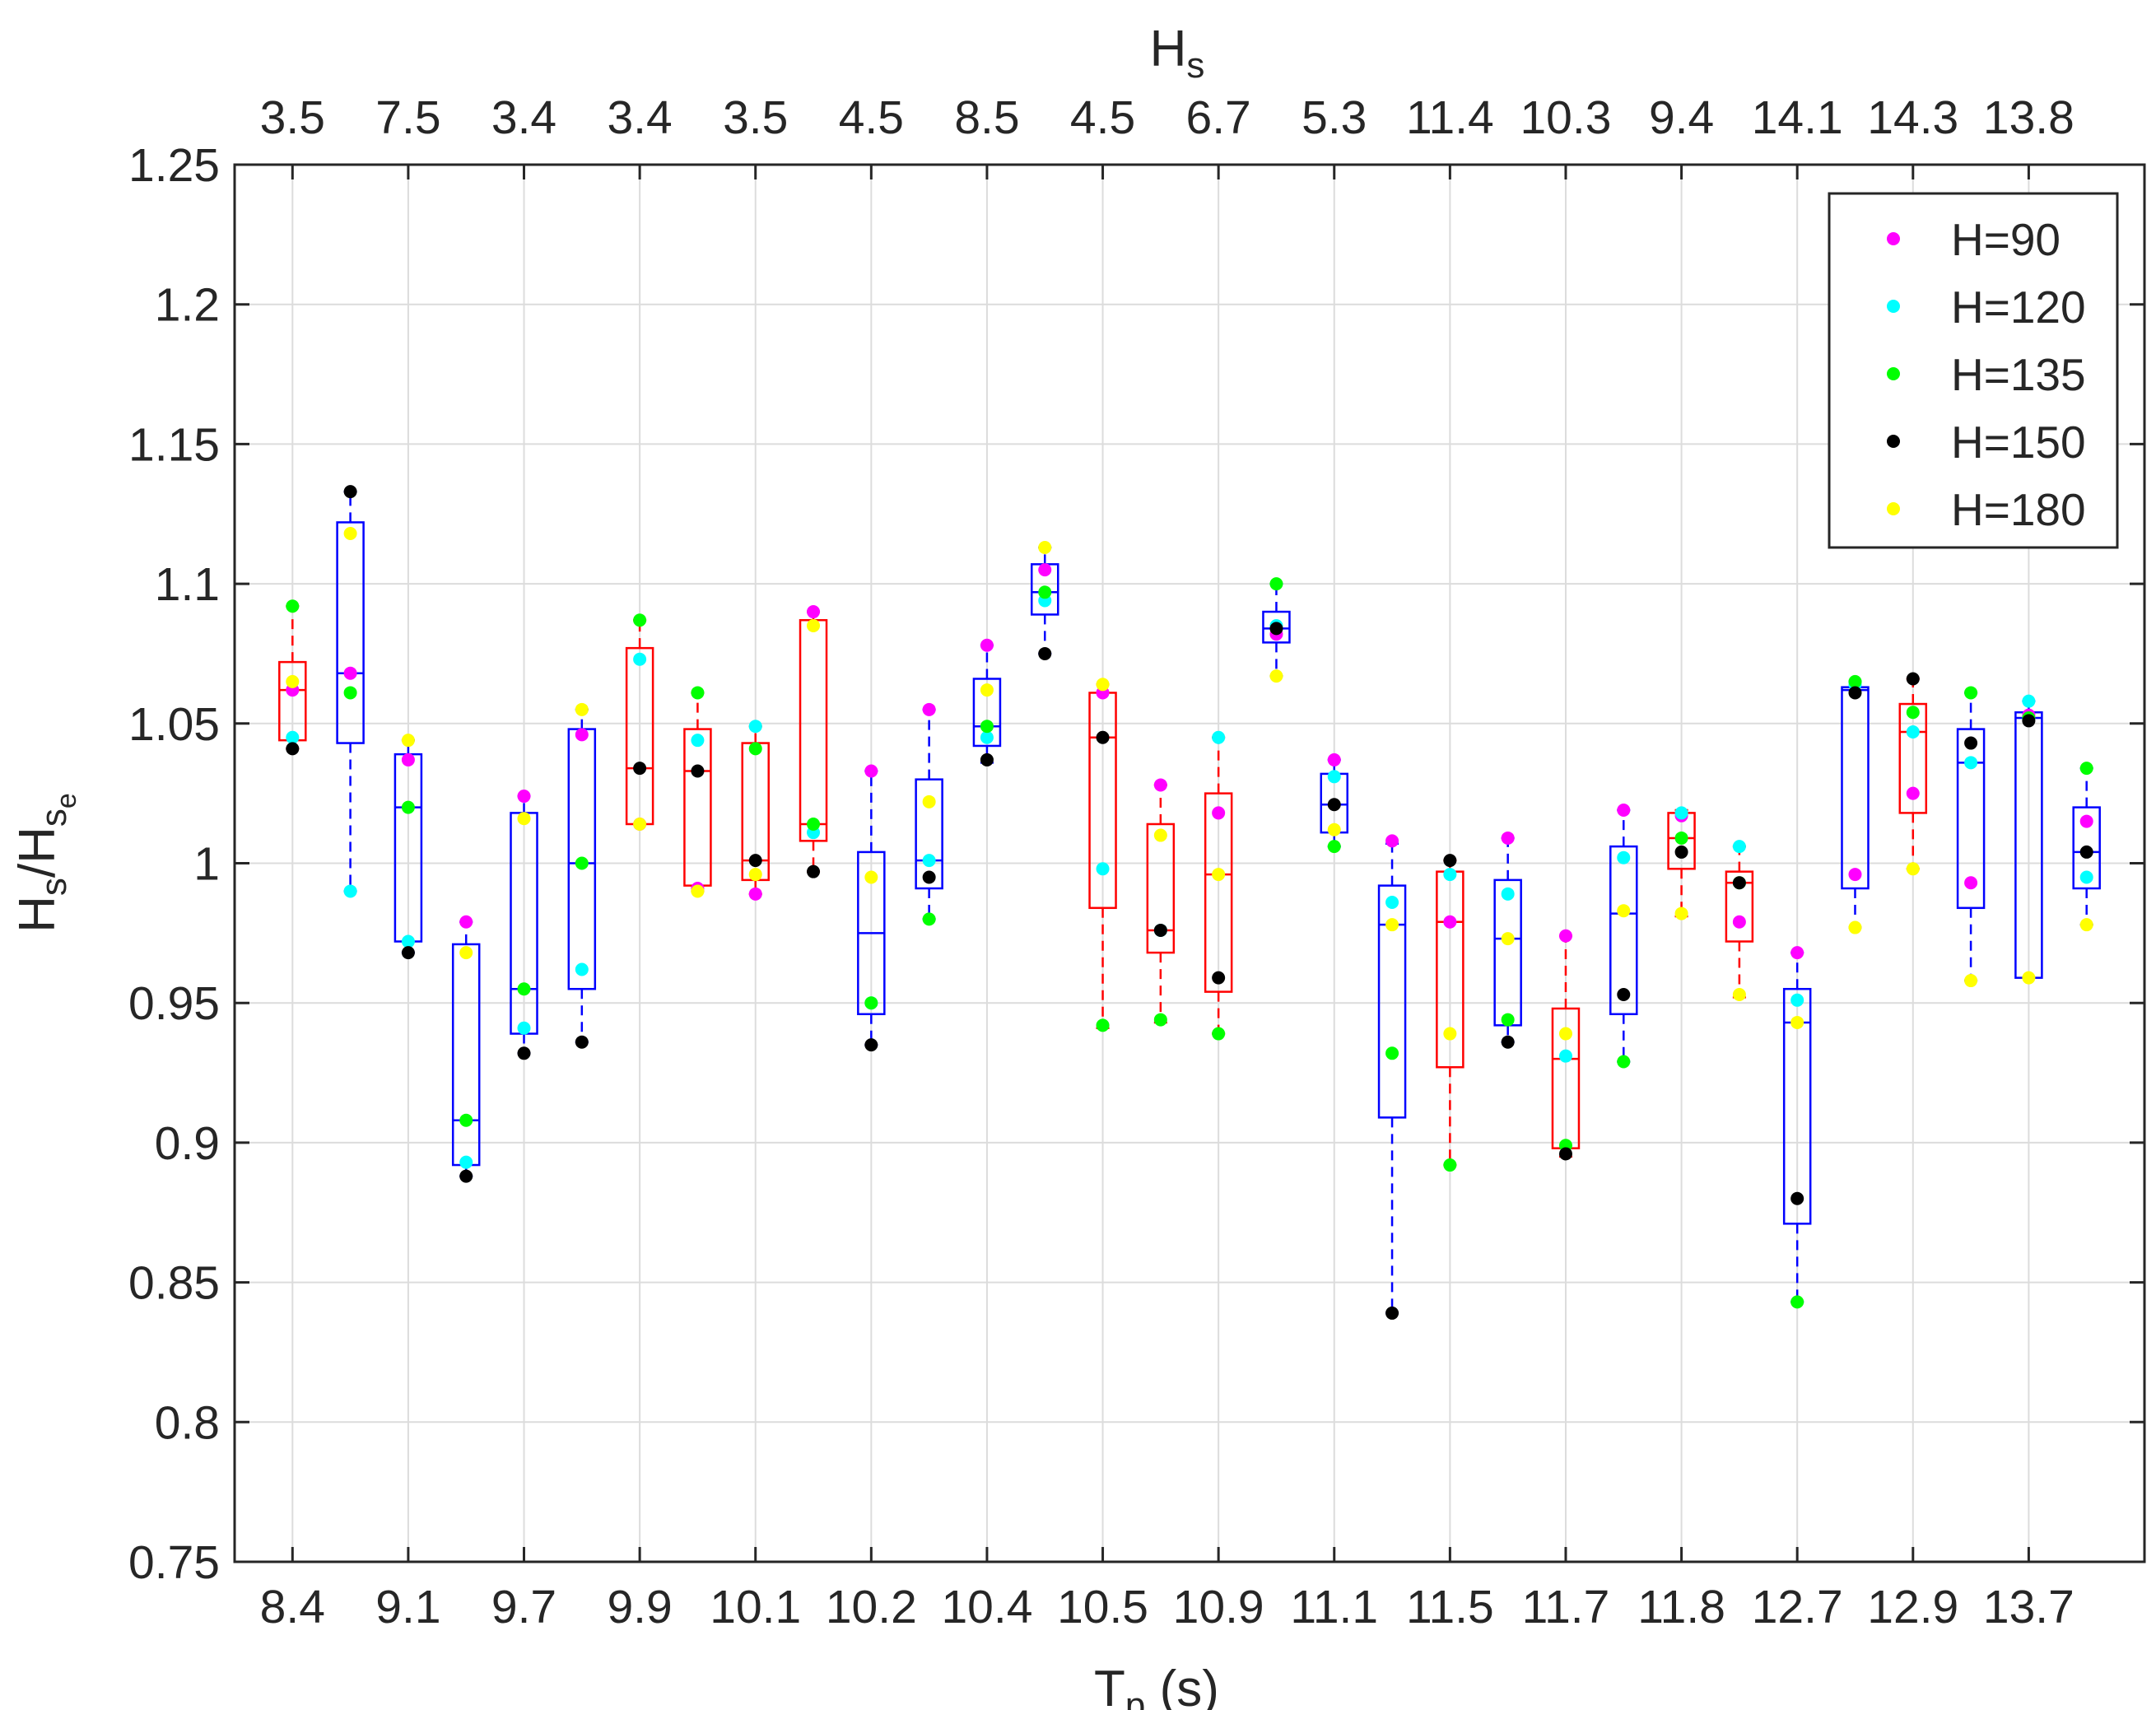 This screenshot has height=1710, width=2156. Describe the element at coordinates (1565, 117) in the screenshot. I see `top-tick-label: 10.3` at that location.